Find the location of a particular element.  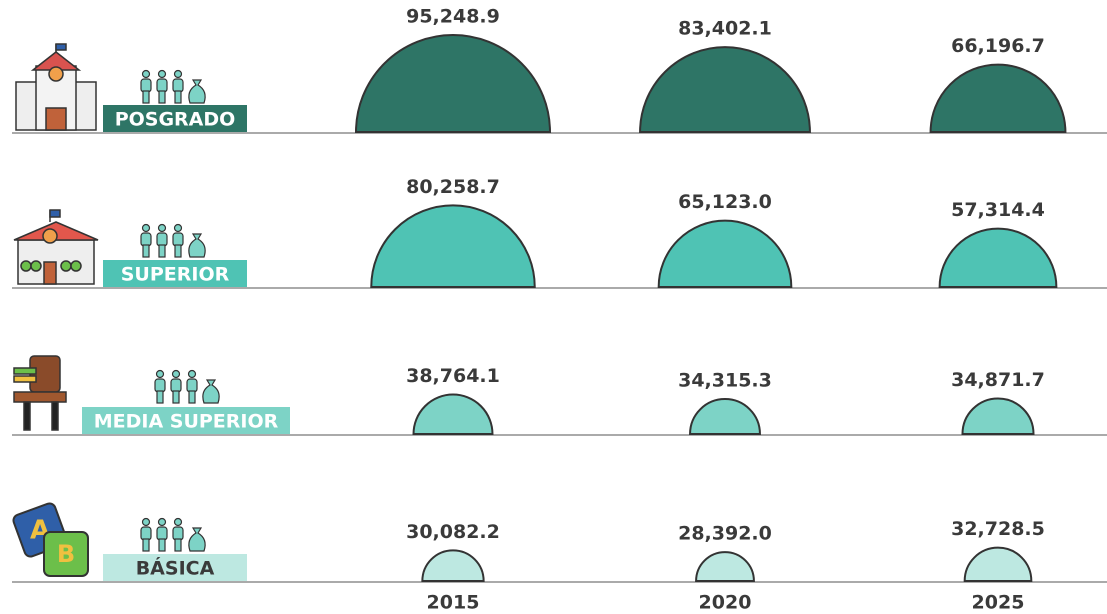

x-tick-label: 2025 is located at coordinates (998, 603).